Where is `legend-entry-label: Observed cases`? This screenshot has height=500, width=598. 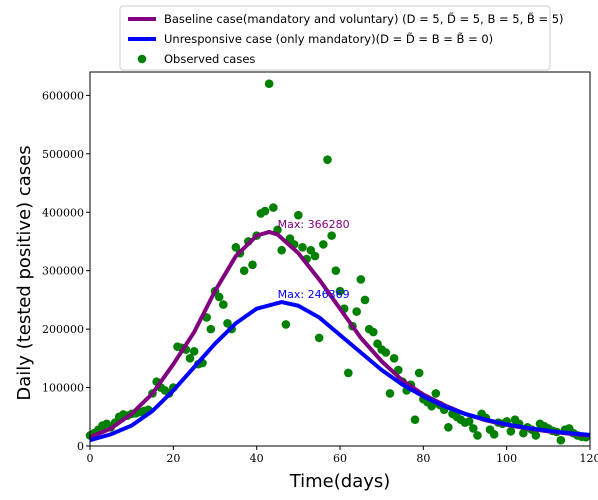
legend-entry-label: Observed cases is located at coordinates (209, 59).